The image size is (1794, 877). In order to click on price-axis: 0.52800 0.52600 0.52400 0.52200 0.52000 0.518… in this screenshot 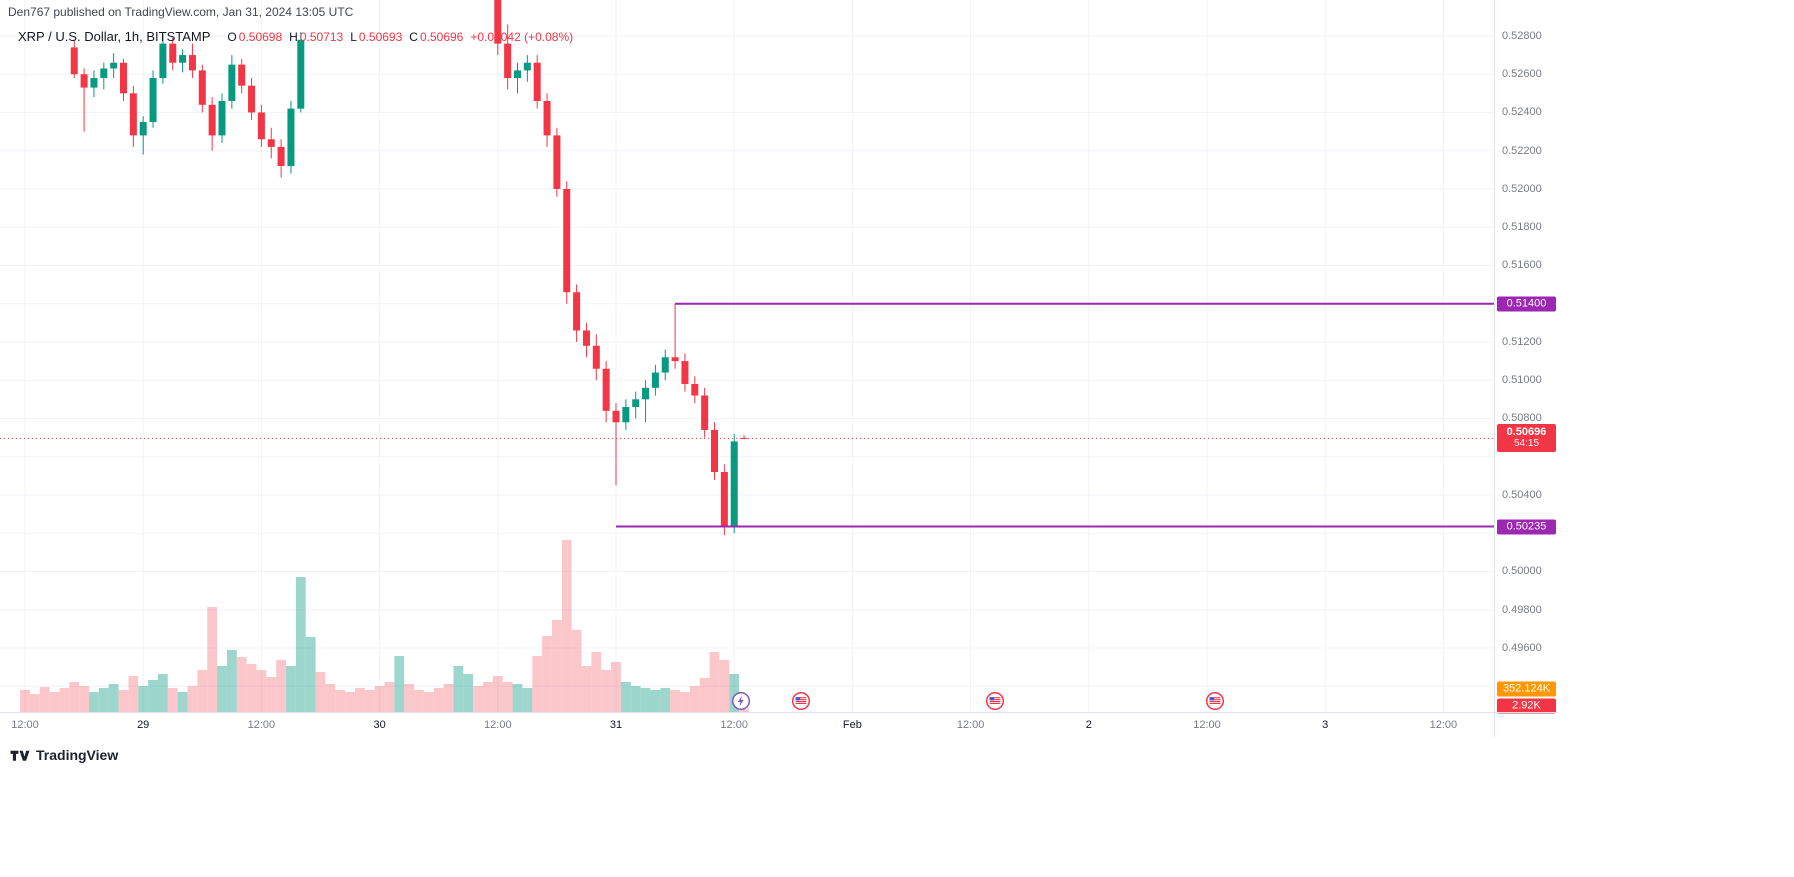, I will do `click(1526, 368)`.